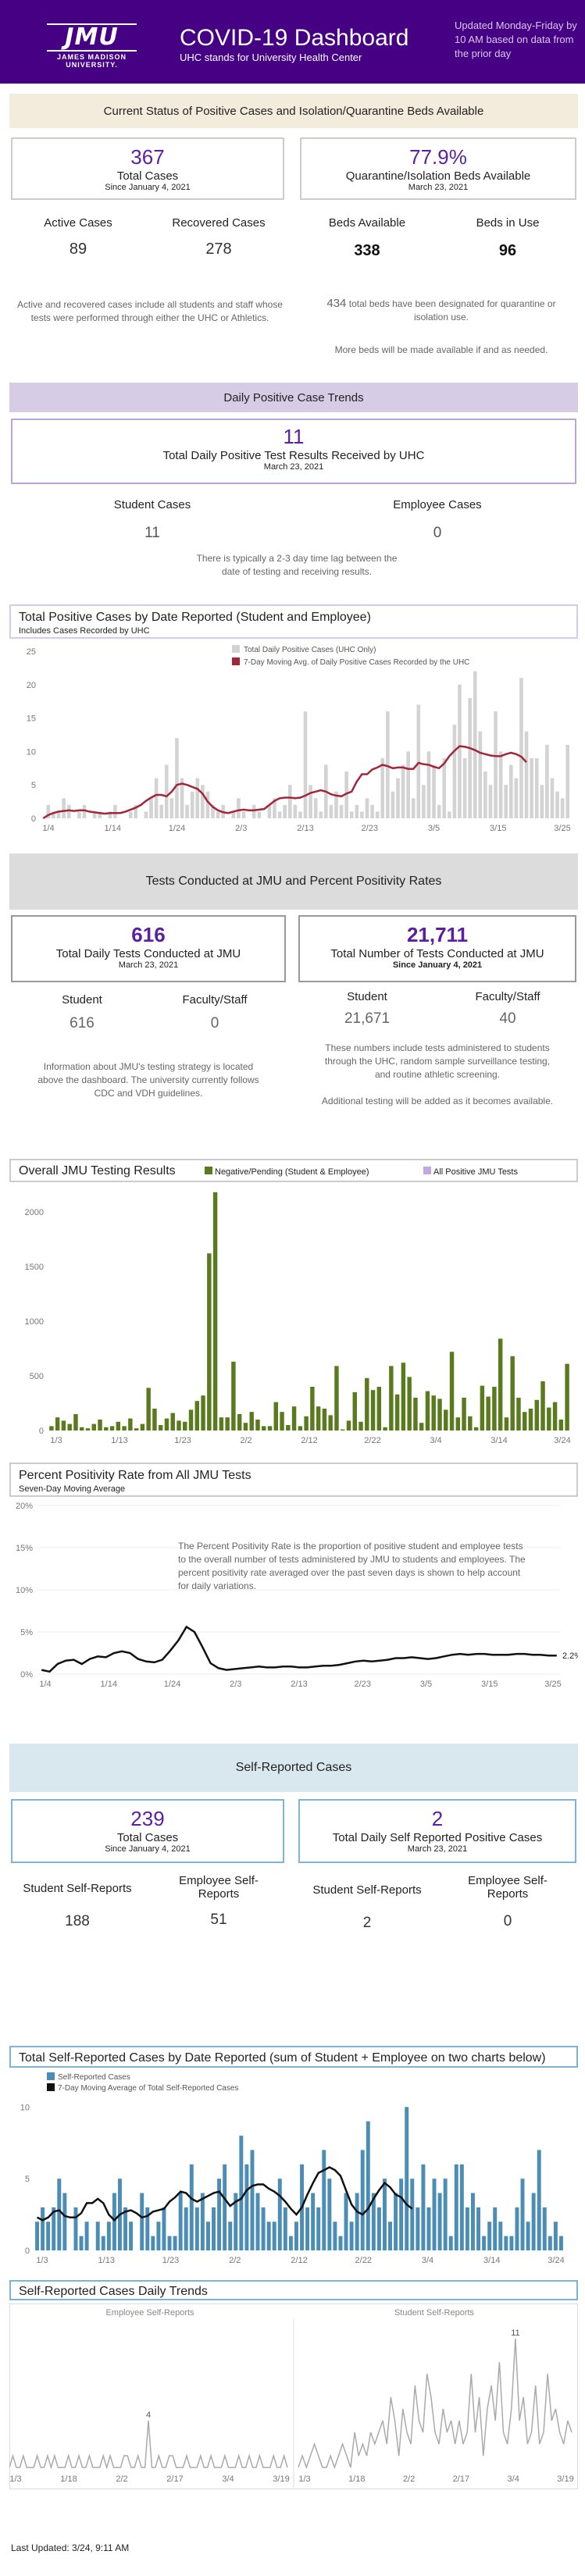 This screenshot has width=585, height=2576. What do you see at coordinates (26, 1632) in the screenshot?
I see `y-tick-label: 5%` at bounding box center [26, 1632].